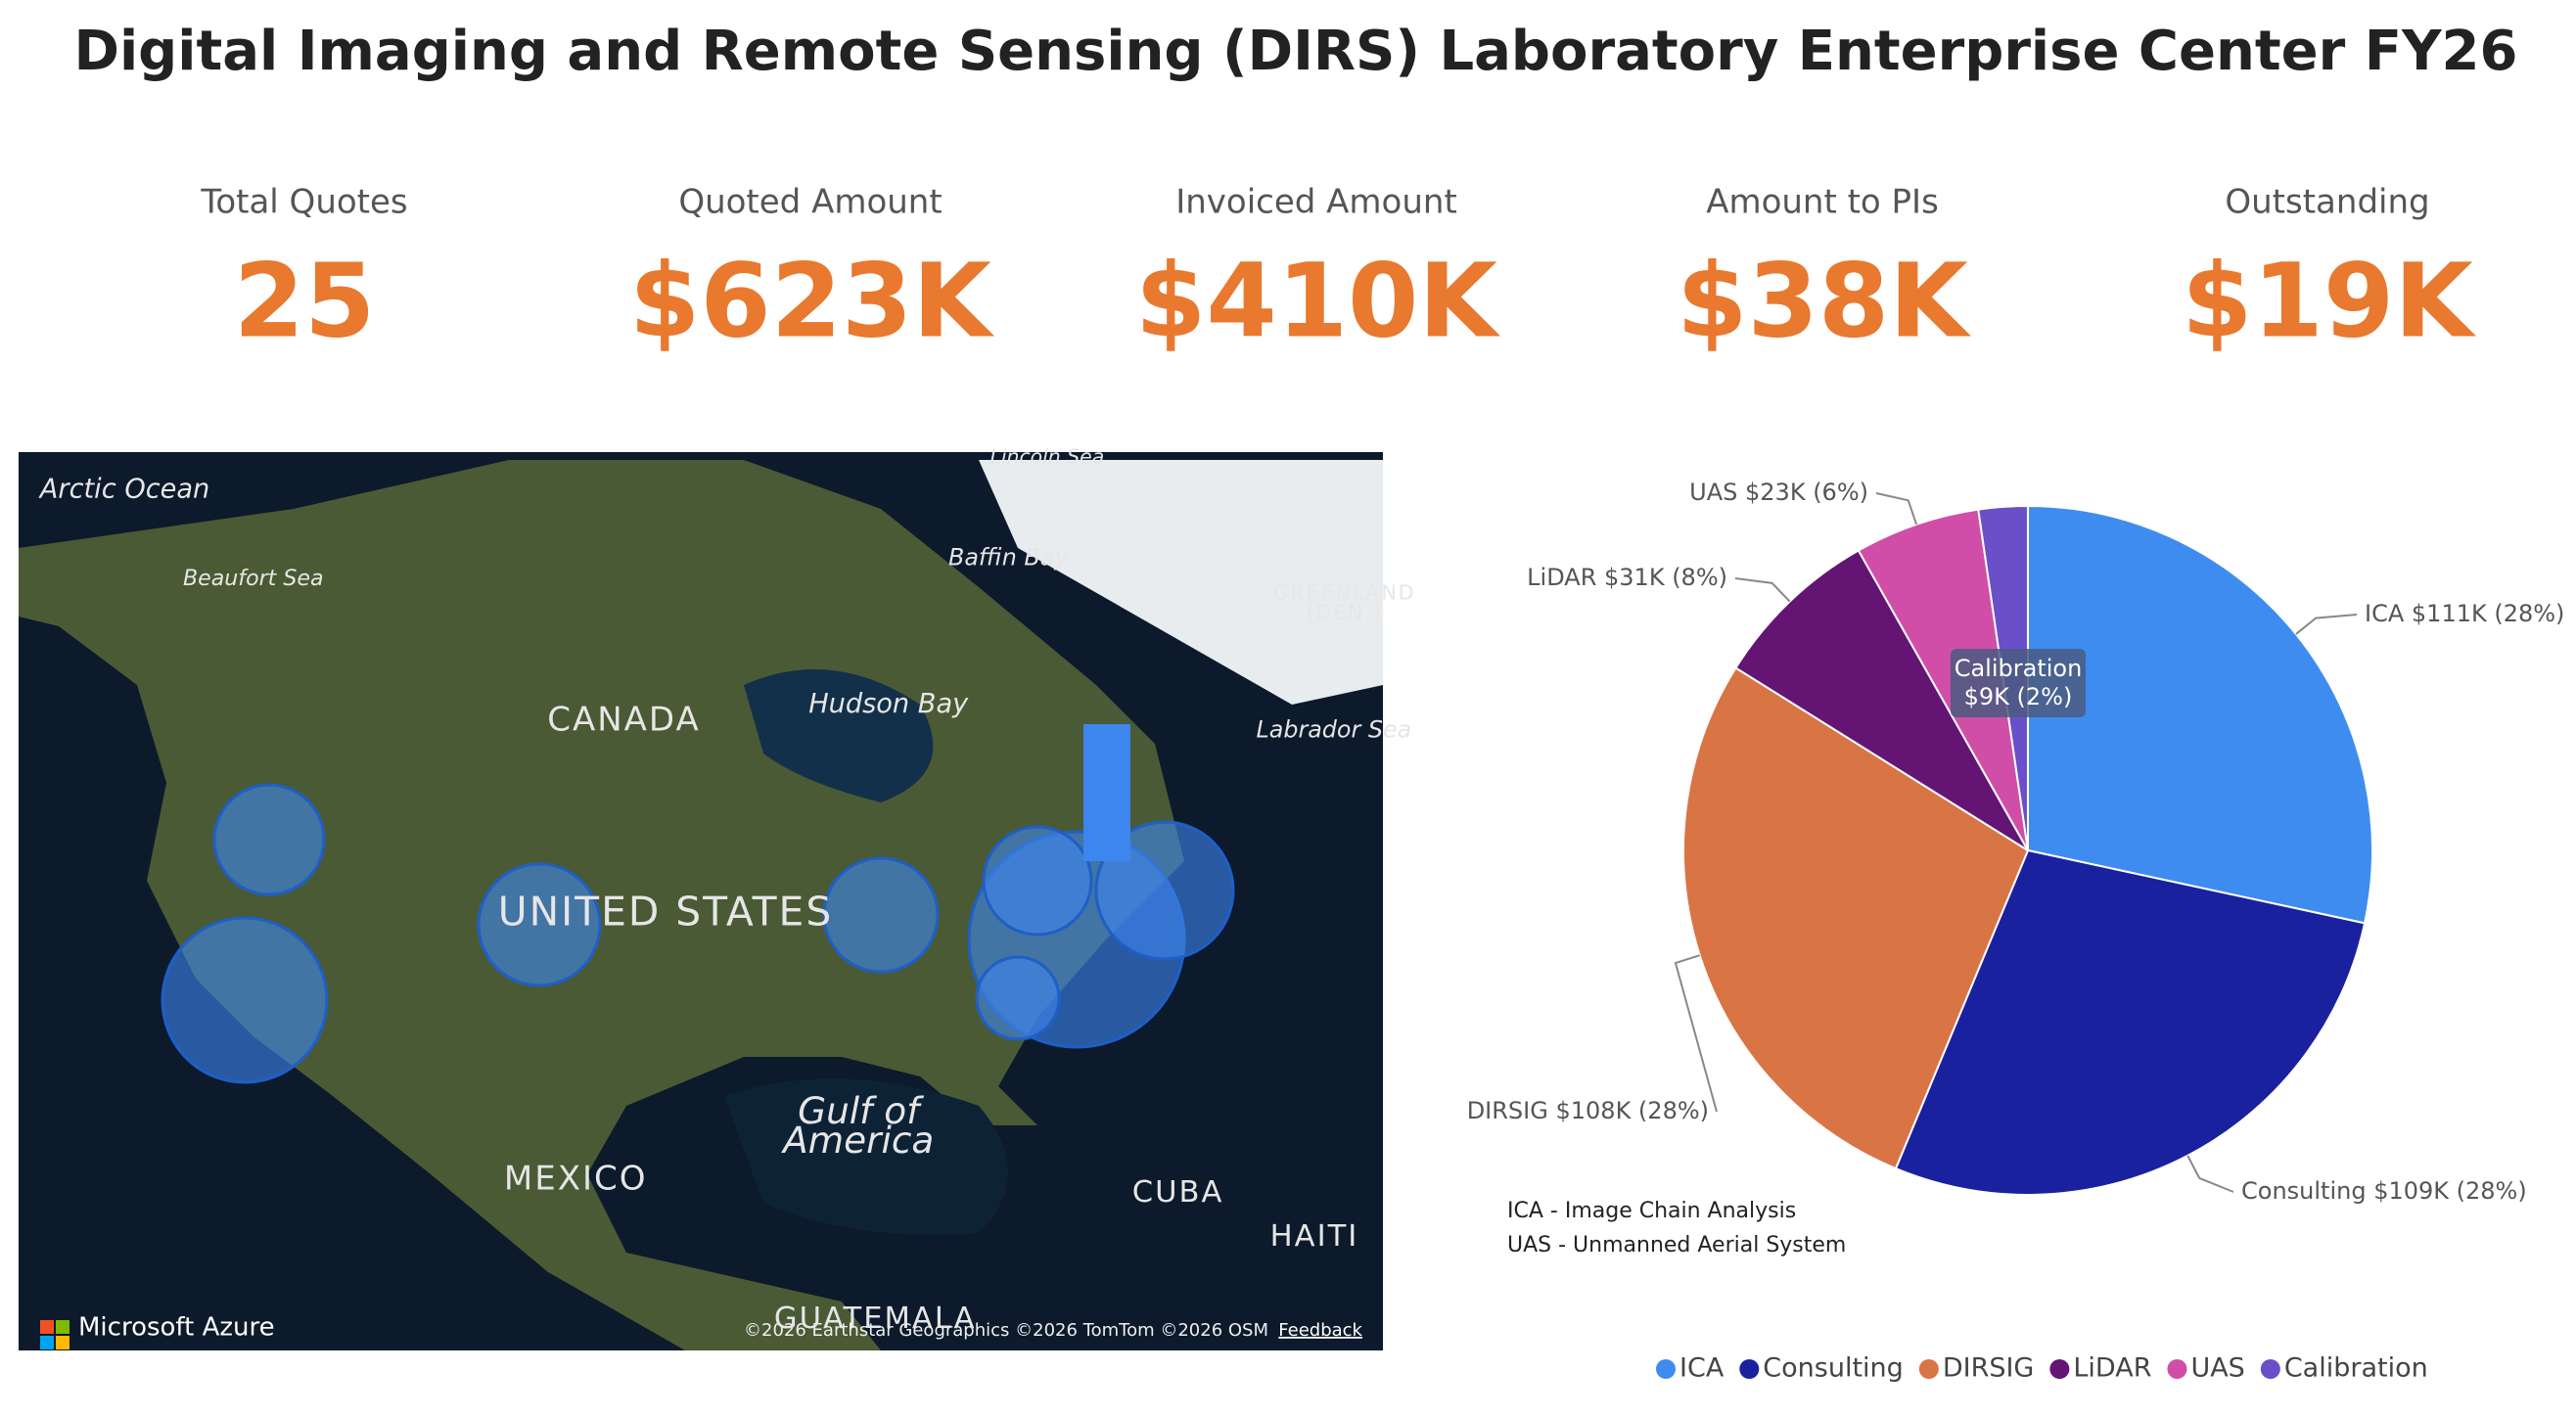 Image resolution: width=2576 pixels, height=1417 pixels. Describe the element at coordinates (1317, 300) in the screenshot. I see `kpi-value: $410K` at that location.